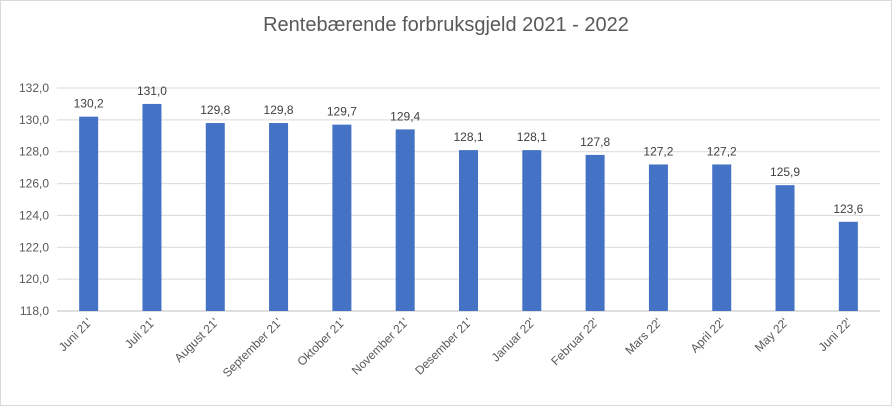 This screenshot has width=892, height=406. Describe the element at coordinates (771, 334) in the screenshot. I see `x-tick-label: May 22'` at that location.